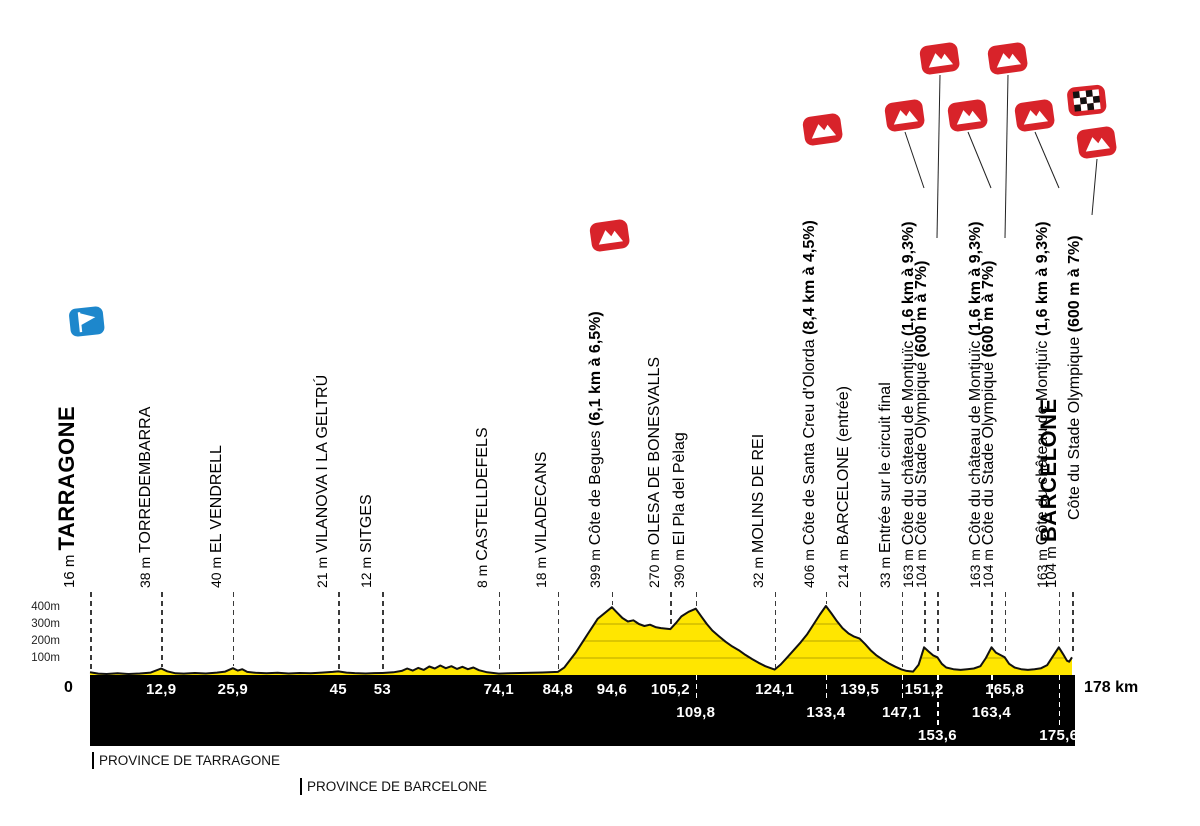 The width and height of the screenshot is (1200, 826). What do you see at coordinates (1111, 687) in the screenshot?
I see `finish-km-label: 178 km` at bounding box center [1111, 687].